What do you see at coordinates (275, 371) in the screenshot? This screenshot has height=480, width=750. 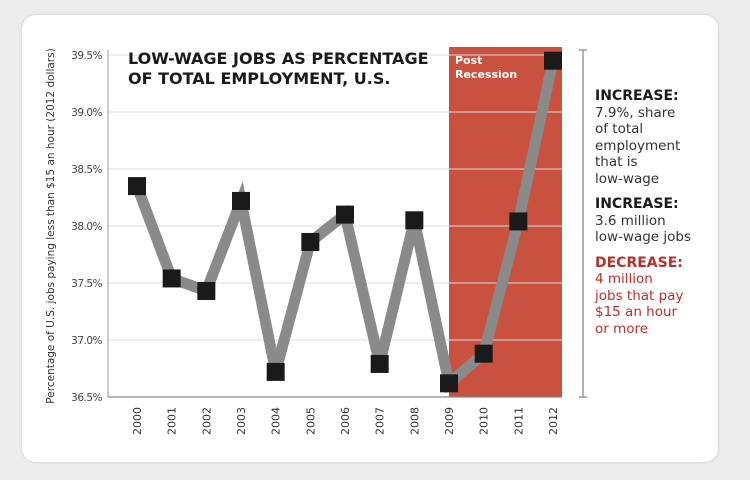 I see `data-point-2004` at bounding box center [275, 371].